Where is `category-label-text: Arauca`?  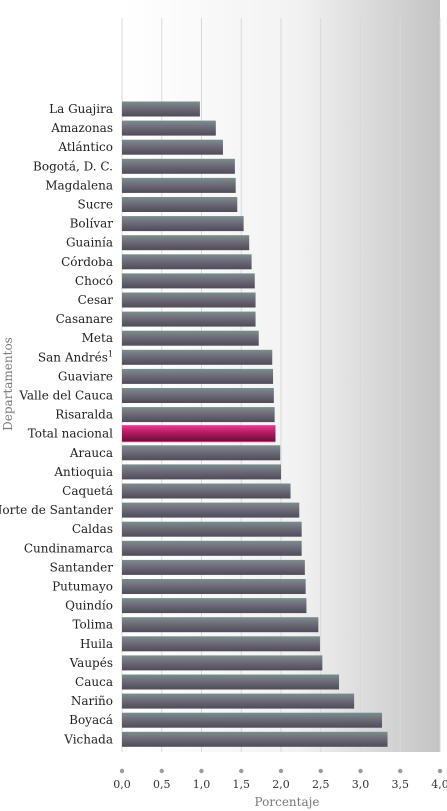
category-label-text: Arauca is located at coordinates (91, 453).